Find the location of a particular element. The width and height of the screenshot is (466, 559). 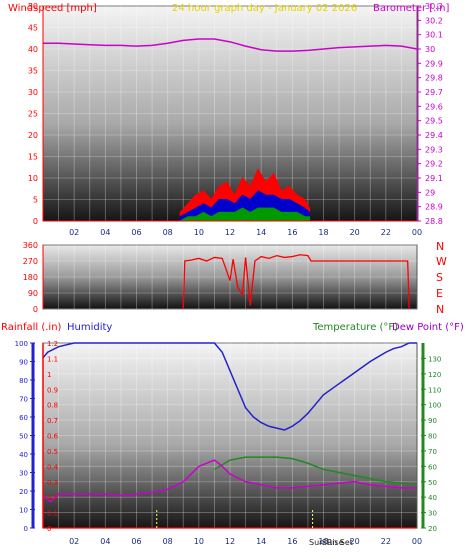

rainfall-tick-label: 0 is located at coordinates (49, 529).